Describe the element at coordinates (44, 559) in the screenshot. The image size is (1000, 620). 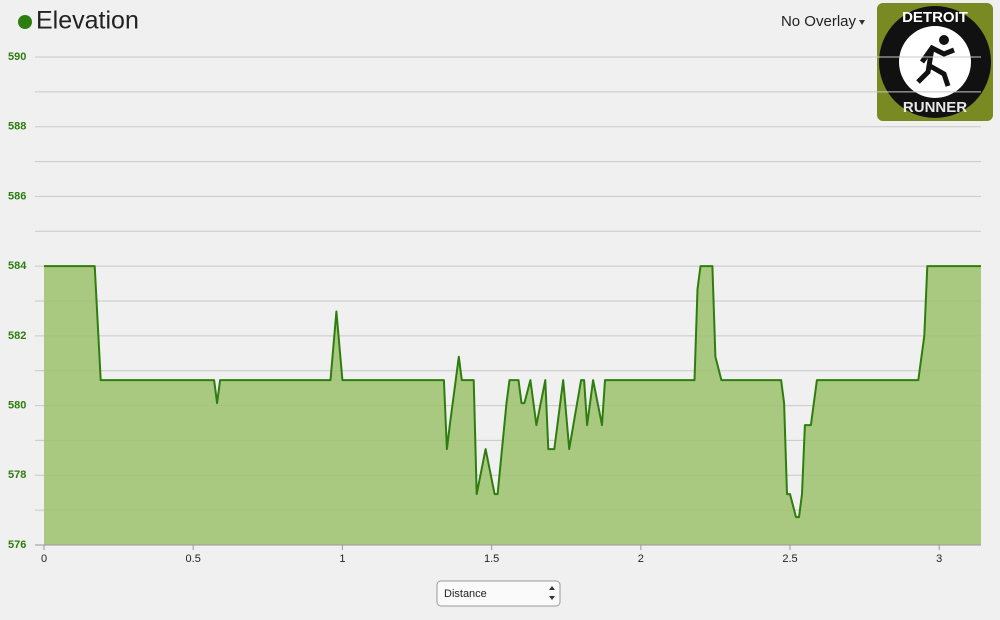
I see `x-tick-label: 0` at that location.